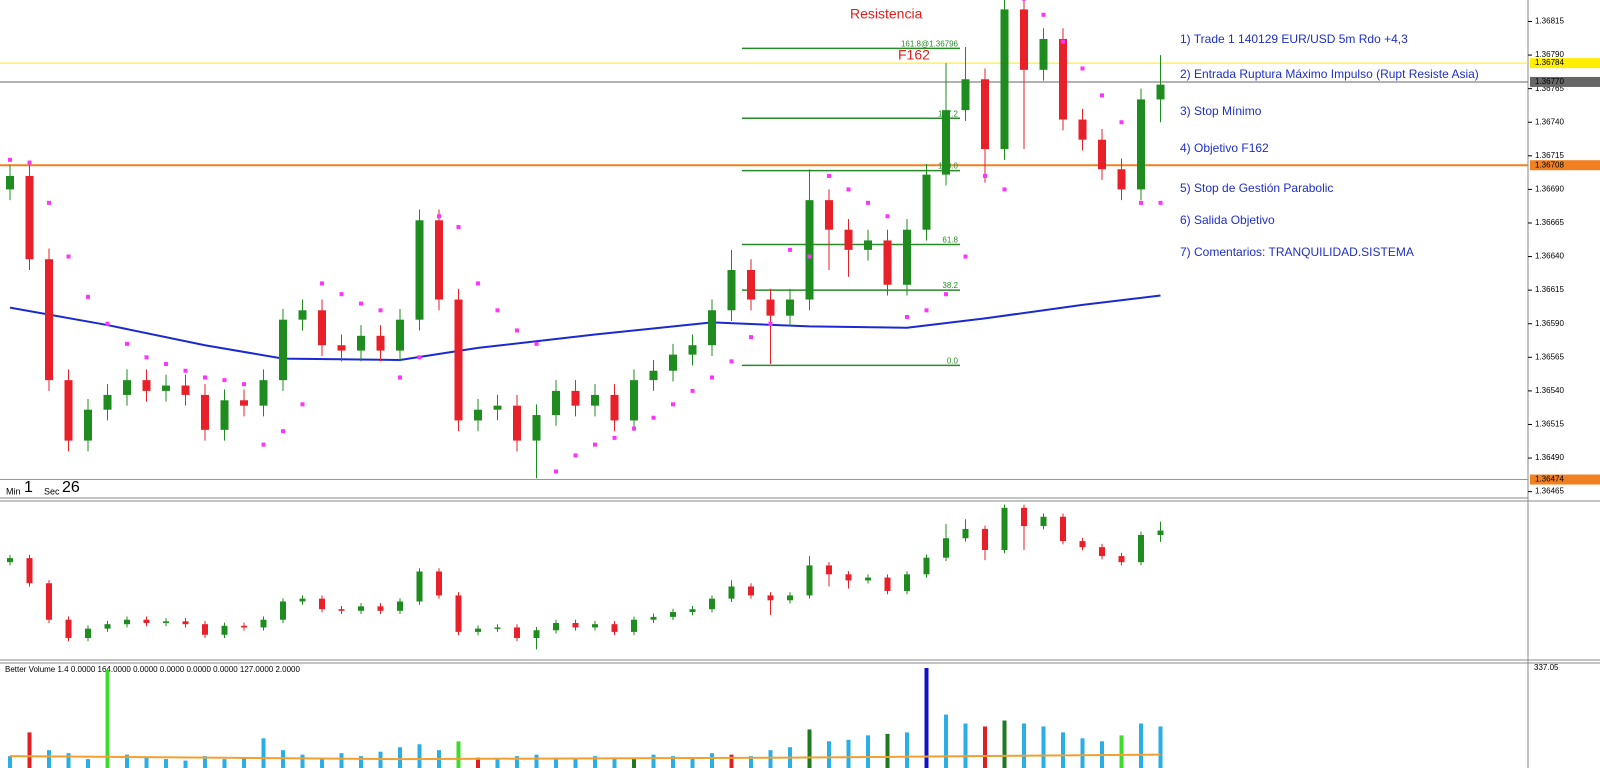  I want to click on moving-average, so click(585, 327).